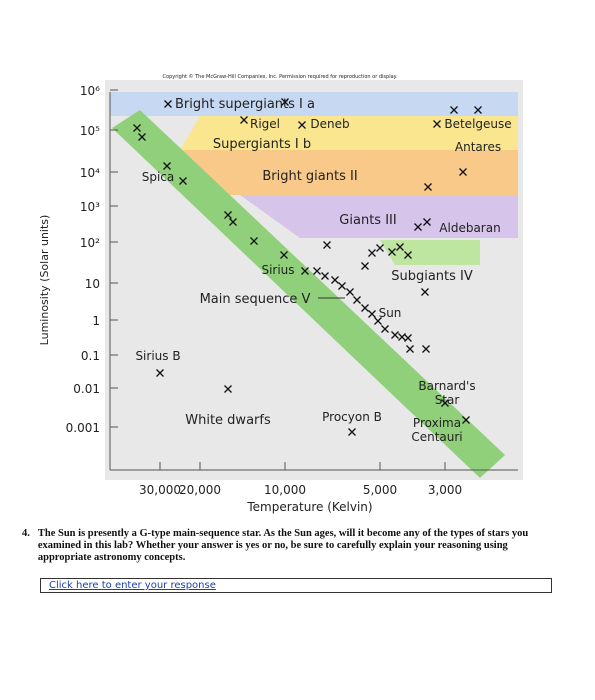  I want to click on star-label-line: Procyon B, so click(352, 417).